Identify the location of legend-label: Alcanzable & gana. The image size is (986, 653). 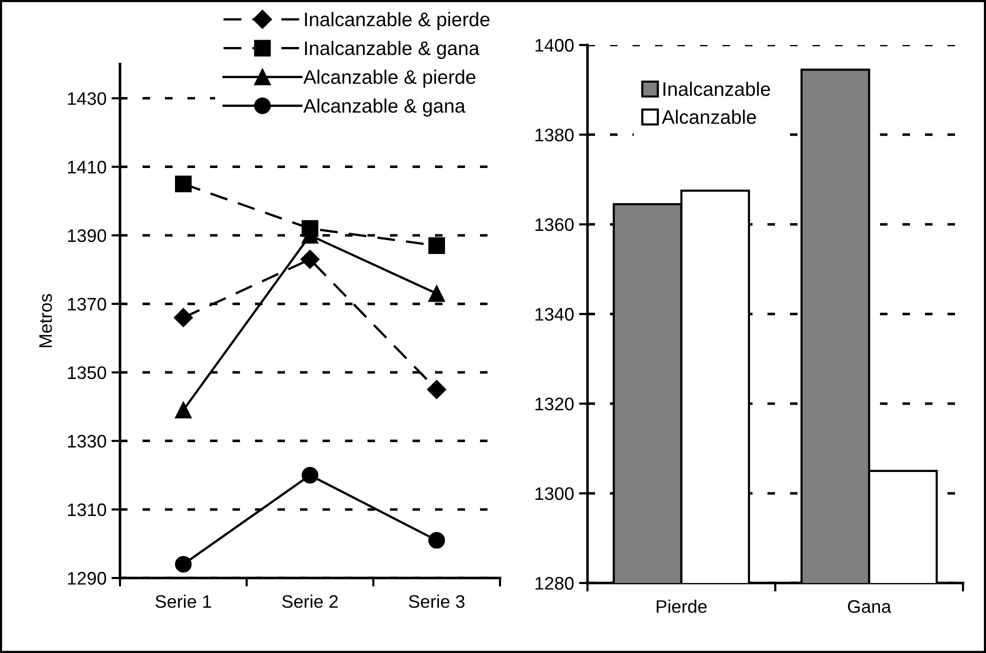
(384, 107).